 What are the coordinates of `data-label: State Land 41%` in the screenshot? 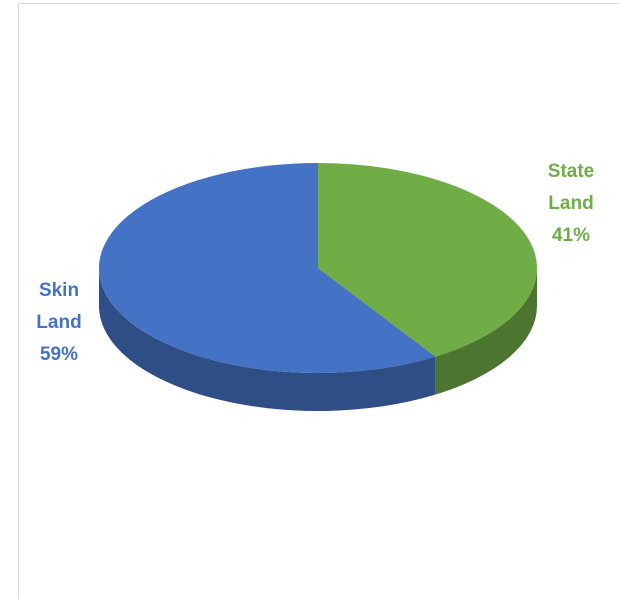 It's located at (571, 204).